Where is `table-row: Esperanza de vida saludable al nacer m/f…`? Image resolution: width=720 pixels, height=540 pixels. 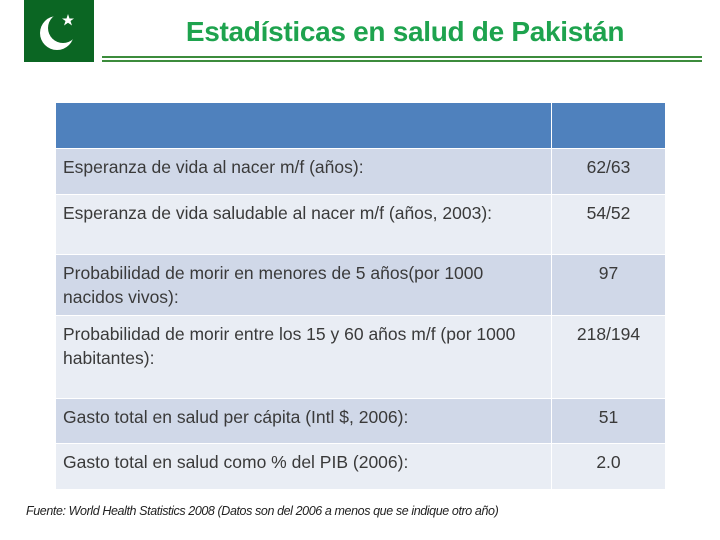 table-row: Esperanza de vida saludable al nacer m/f… is located at coordinates (360, 224).